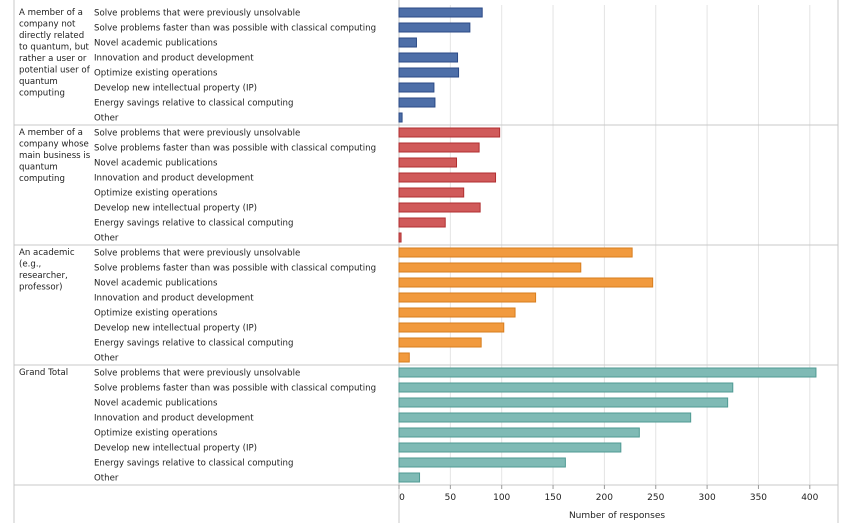  I want to click on group-label-line: directly related, so click(51, 36).